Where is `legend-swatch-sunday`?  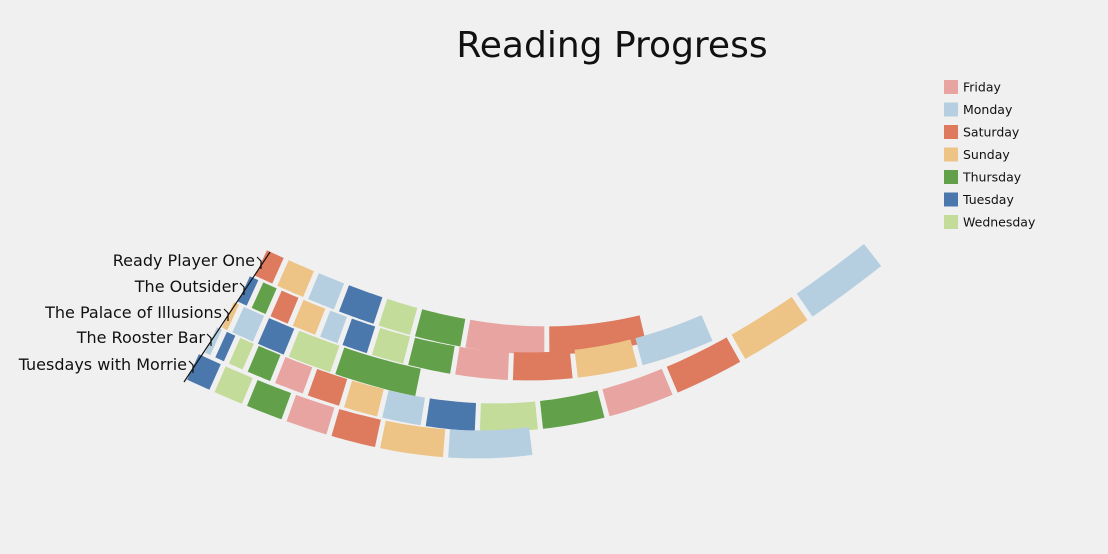 legend-swatch-sunday is located at coordinates (951, 154).